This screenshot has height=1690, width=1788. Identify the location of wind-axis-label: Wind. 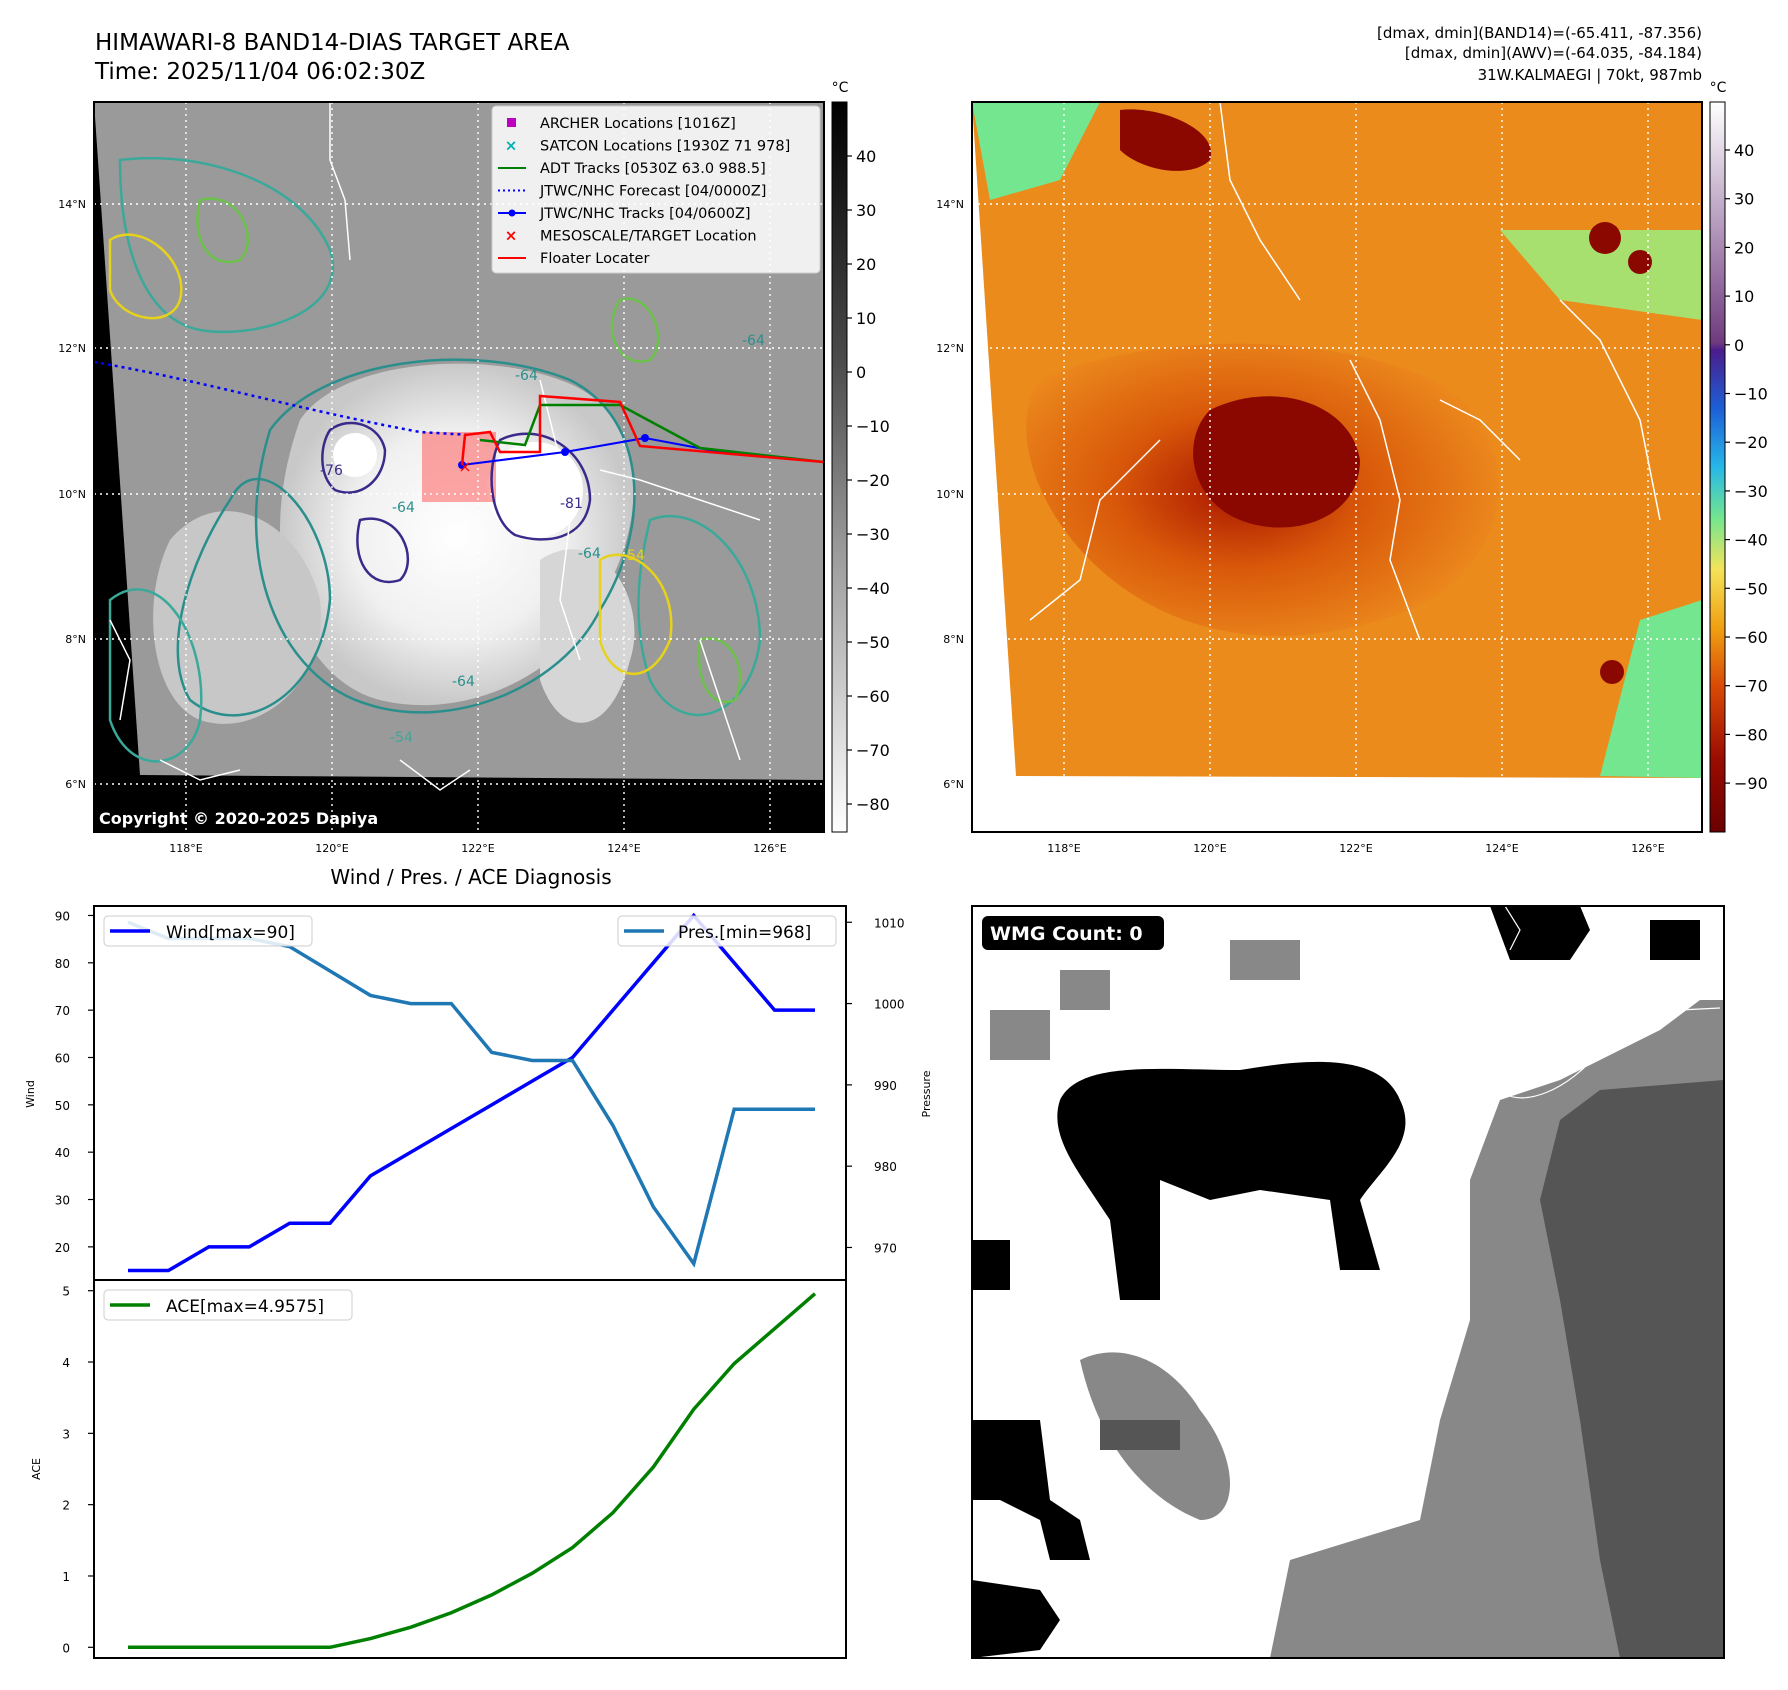
(30, 1094).